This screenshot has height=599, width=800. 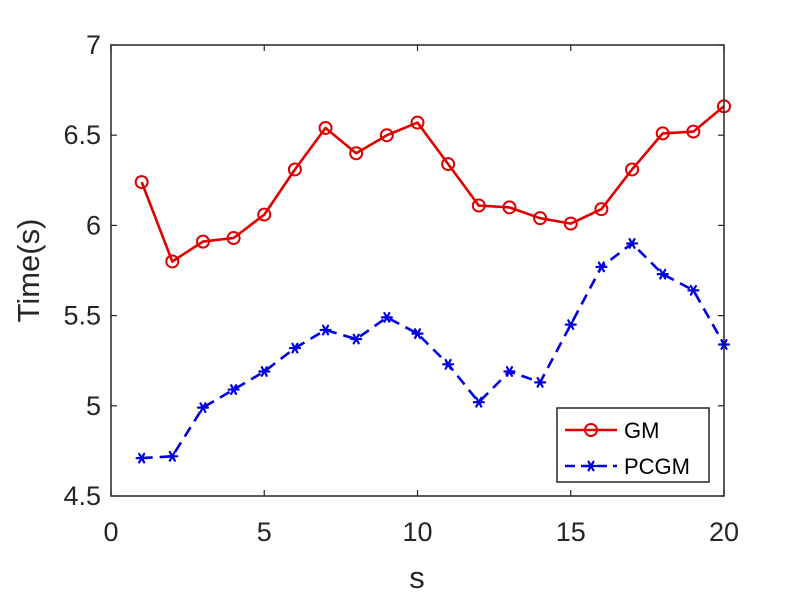 I want to click on legend-marker-gm, so click(x=591, y=430).